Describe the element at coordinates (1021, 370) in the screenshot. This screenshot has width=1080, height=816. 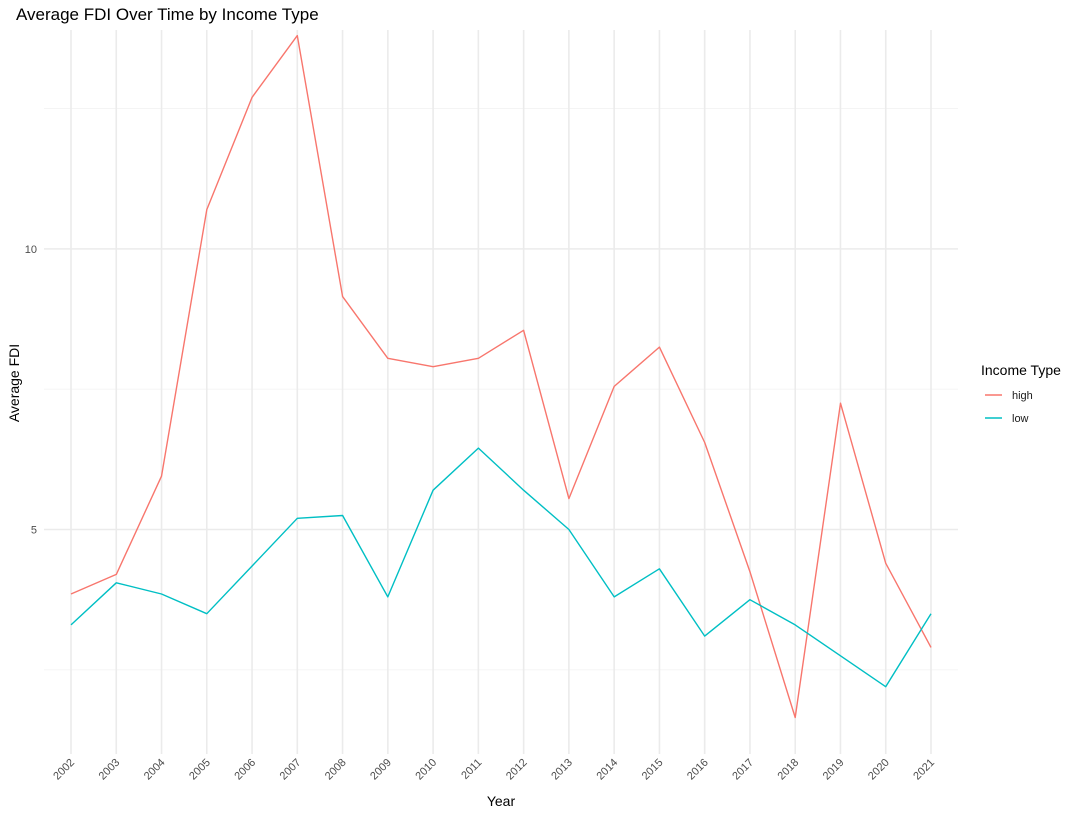
I see `legend-title: Income Type` at that location.